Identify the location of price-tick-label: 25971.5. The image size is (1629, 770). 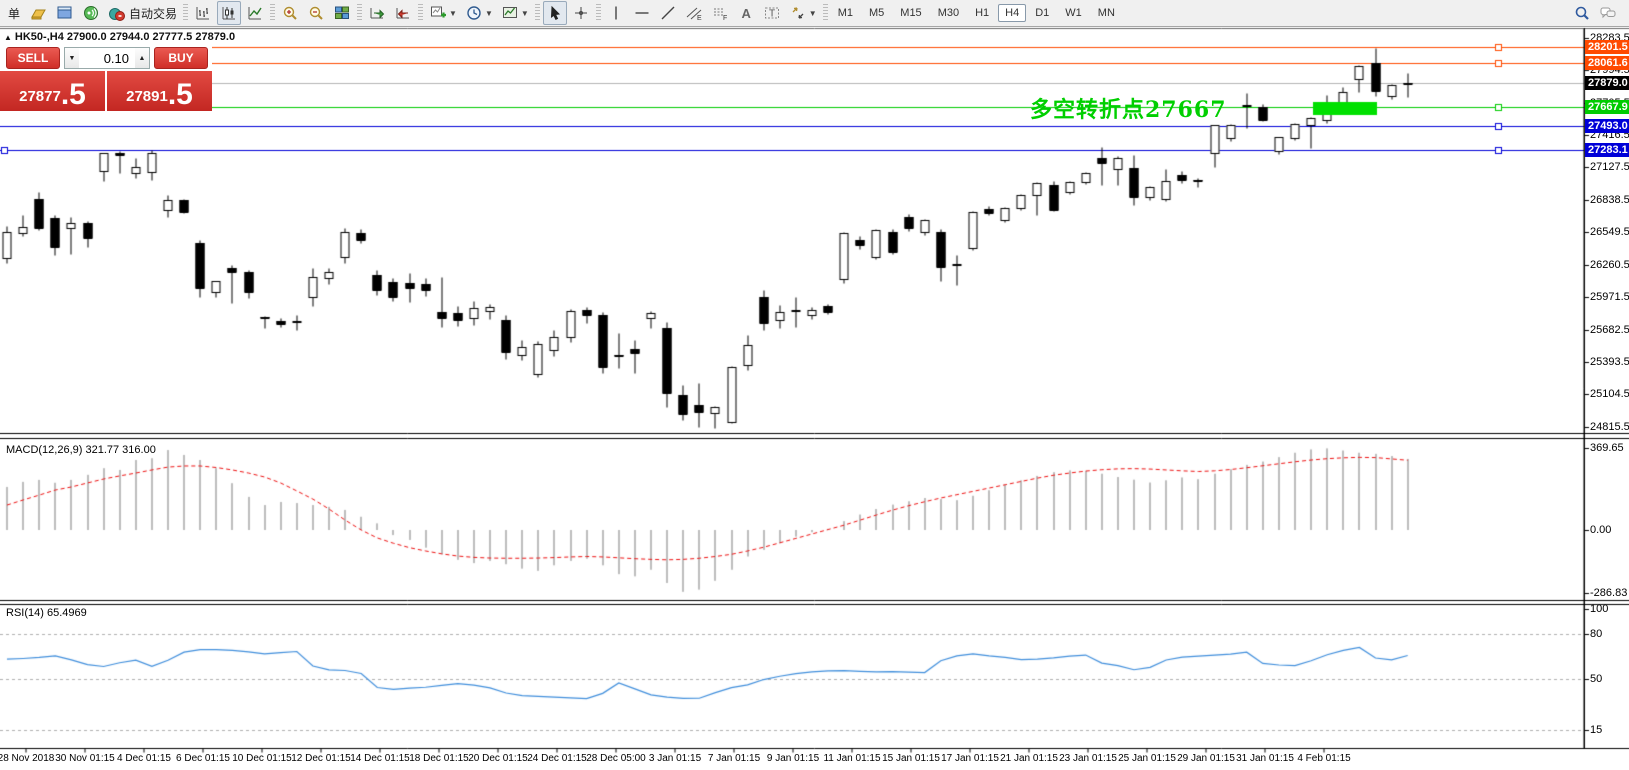
(1609, 297).